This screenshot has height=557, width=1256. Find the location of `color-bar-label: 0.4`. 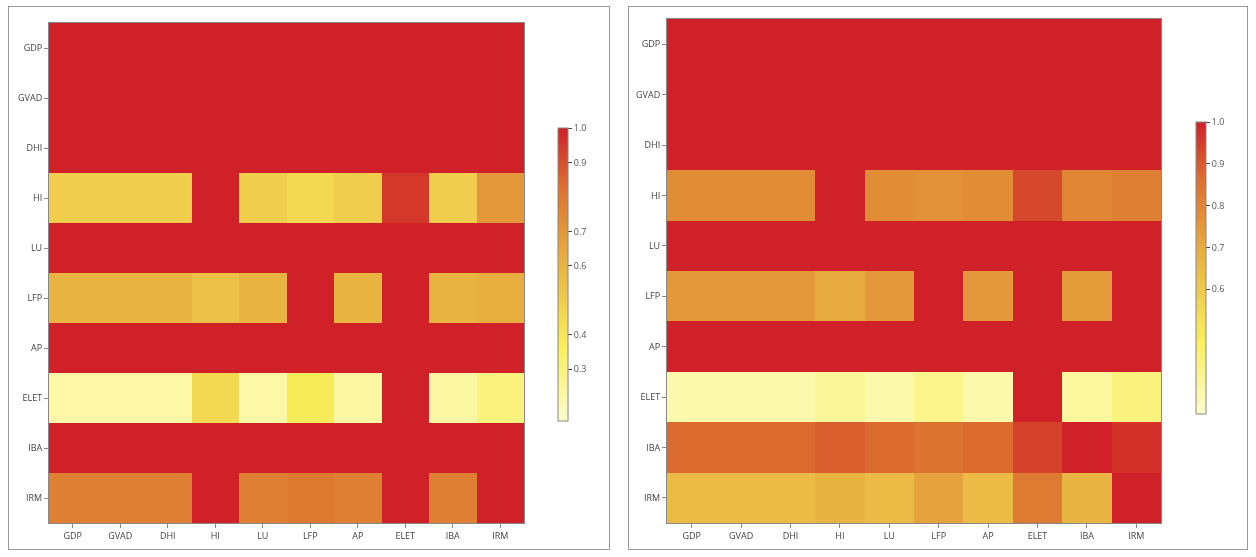

color-bar-label: 0.4 is located at coordinates (580, 334).